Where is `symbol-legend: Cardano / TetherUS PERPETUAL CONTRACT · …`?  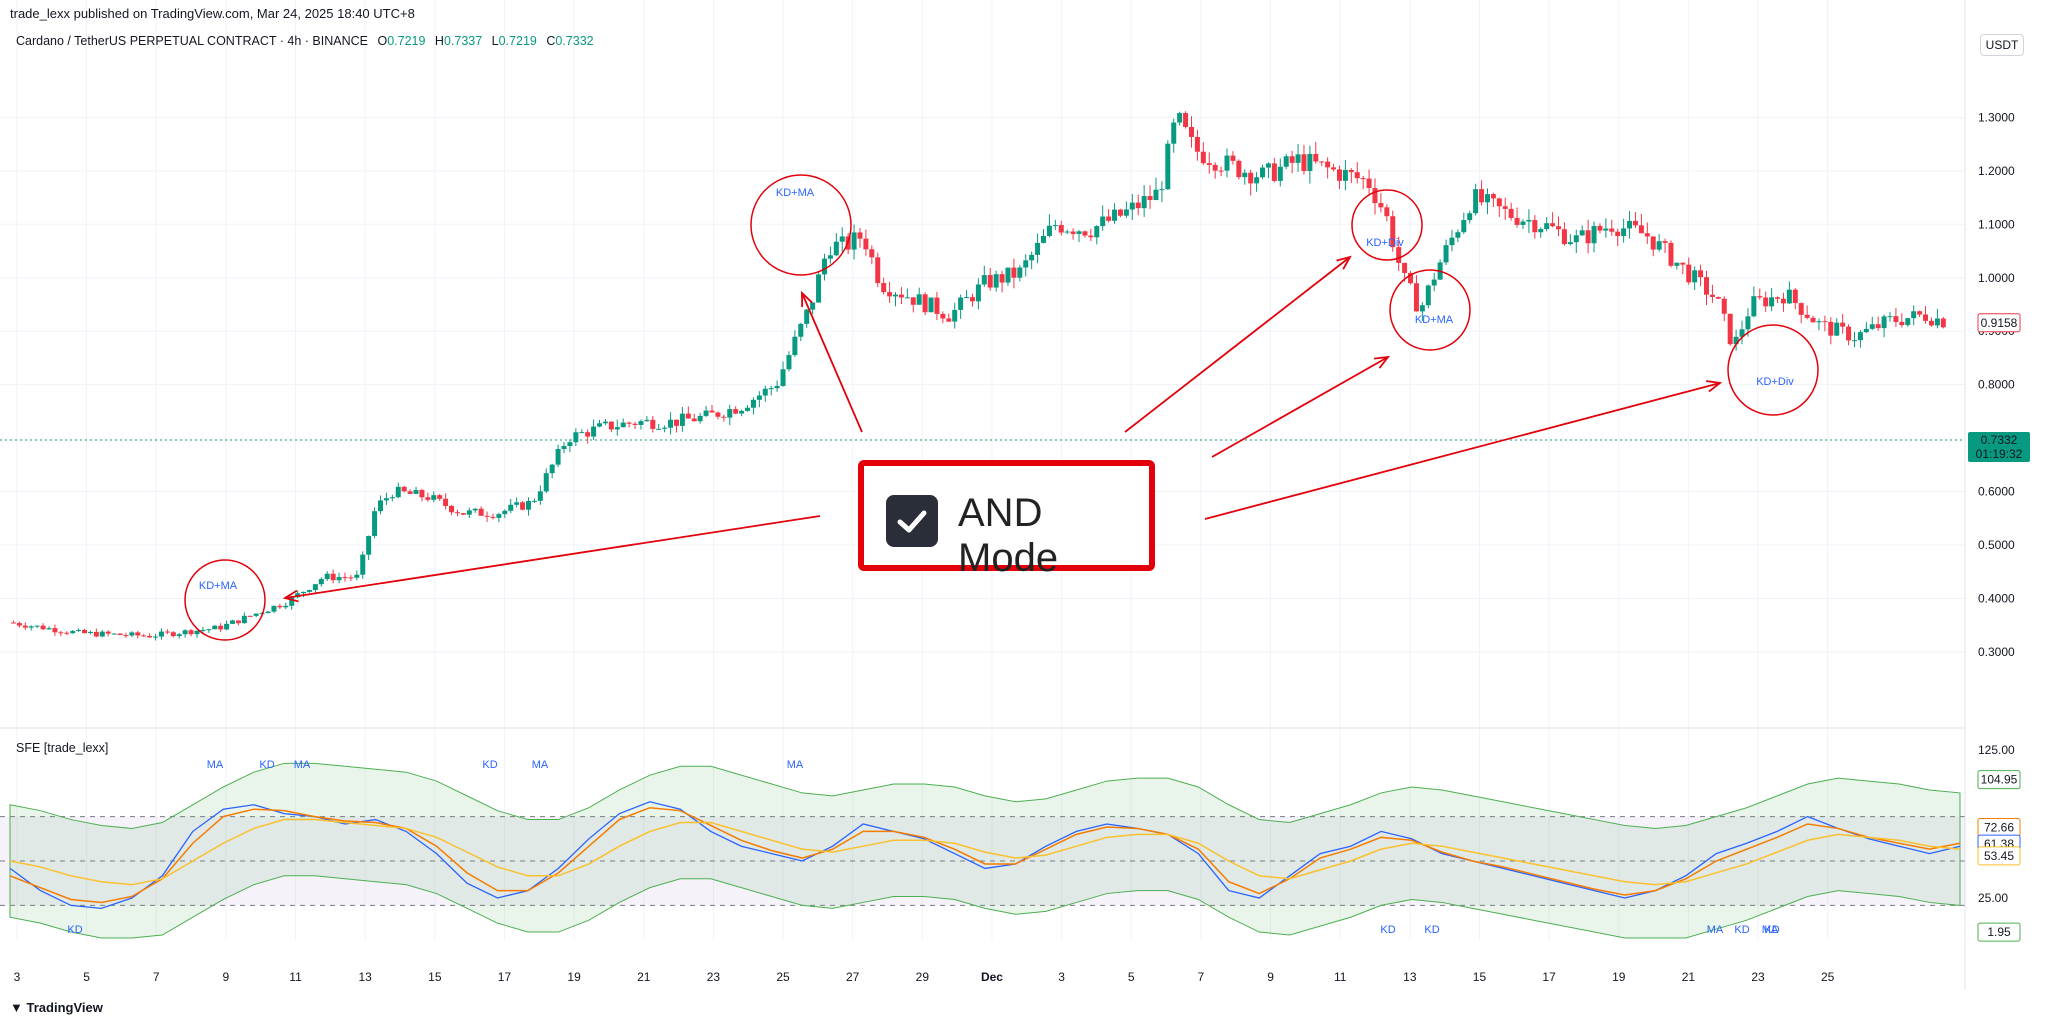 symbol-legend: Cardano / TetherUS PERPETUAL CONTRACT · … is located at coordinates (305, 41).